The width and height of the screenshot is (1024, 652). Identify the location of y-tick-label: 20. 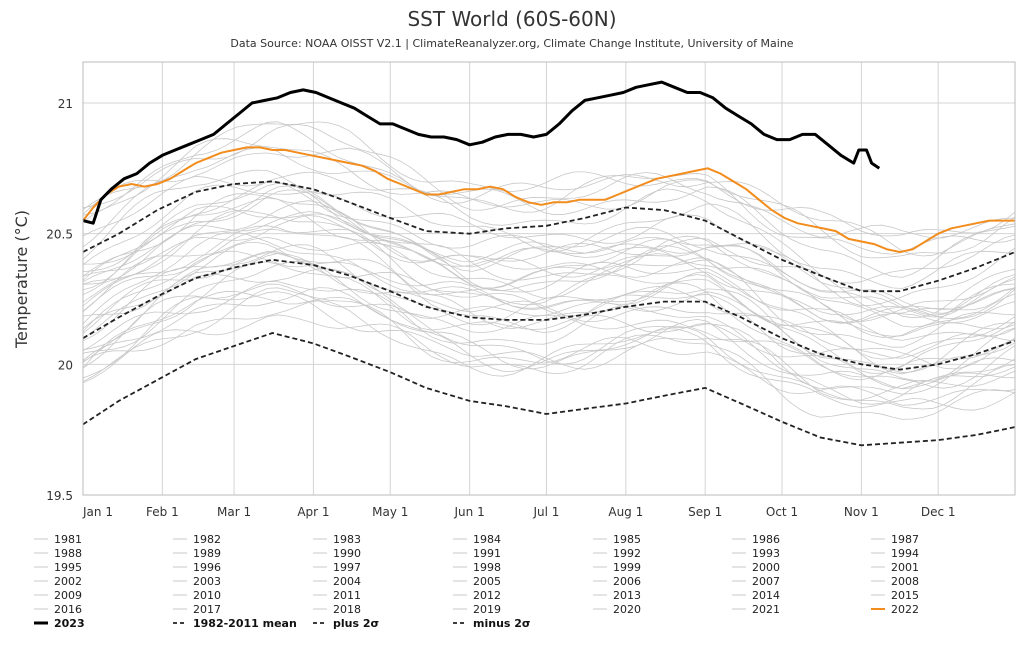
(65, 365).